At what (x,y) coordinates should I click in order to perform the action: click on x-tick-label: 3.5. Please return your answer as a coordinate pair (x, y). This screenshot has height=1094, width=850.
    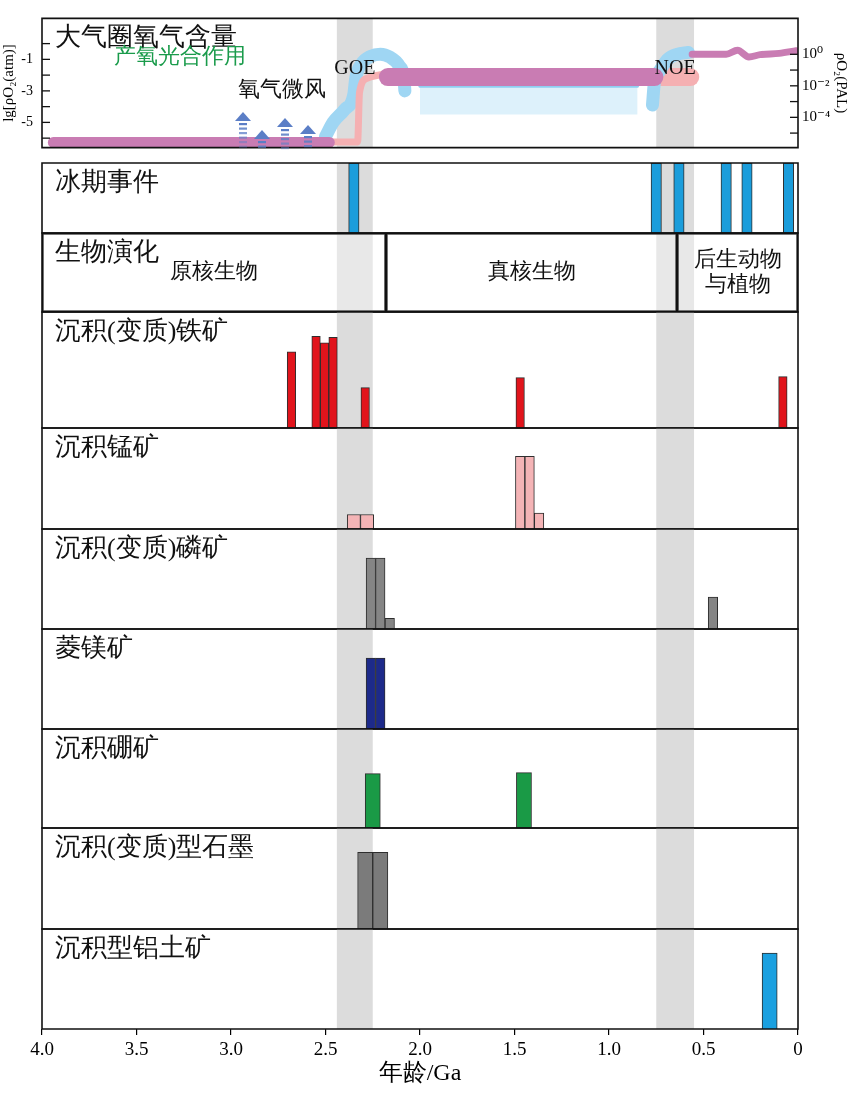
    Looking at the image, I should click on (136, 1049).